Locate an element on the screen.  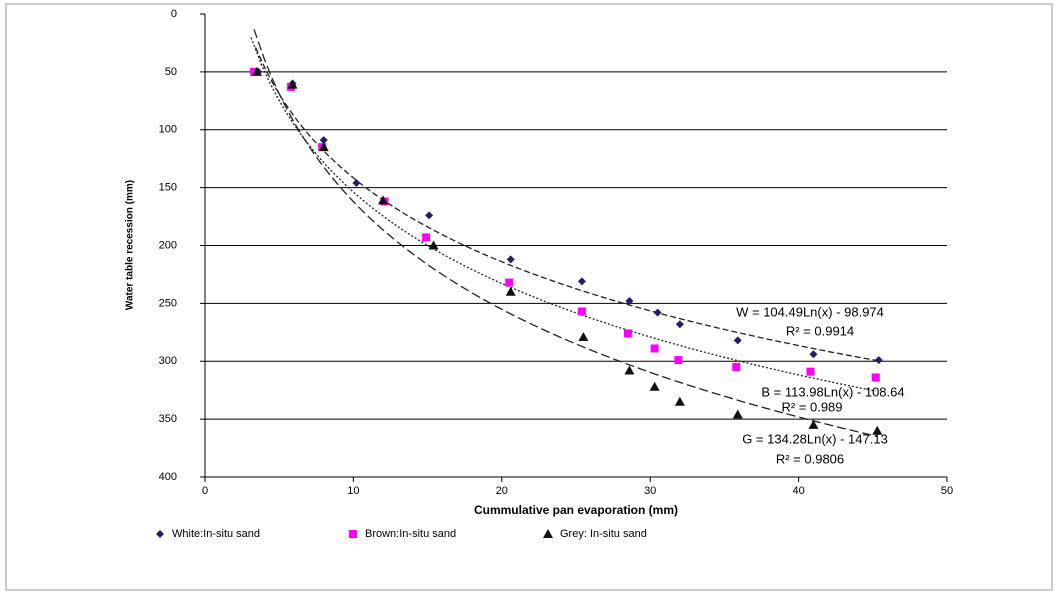
x-tick-label: 10 is located at coordinates (353, 491).